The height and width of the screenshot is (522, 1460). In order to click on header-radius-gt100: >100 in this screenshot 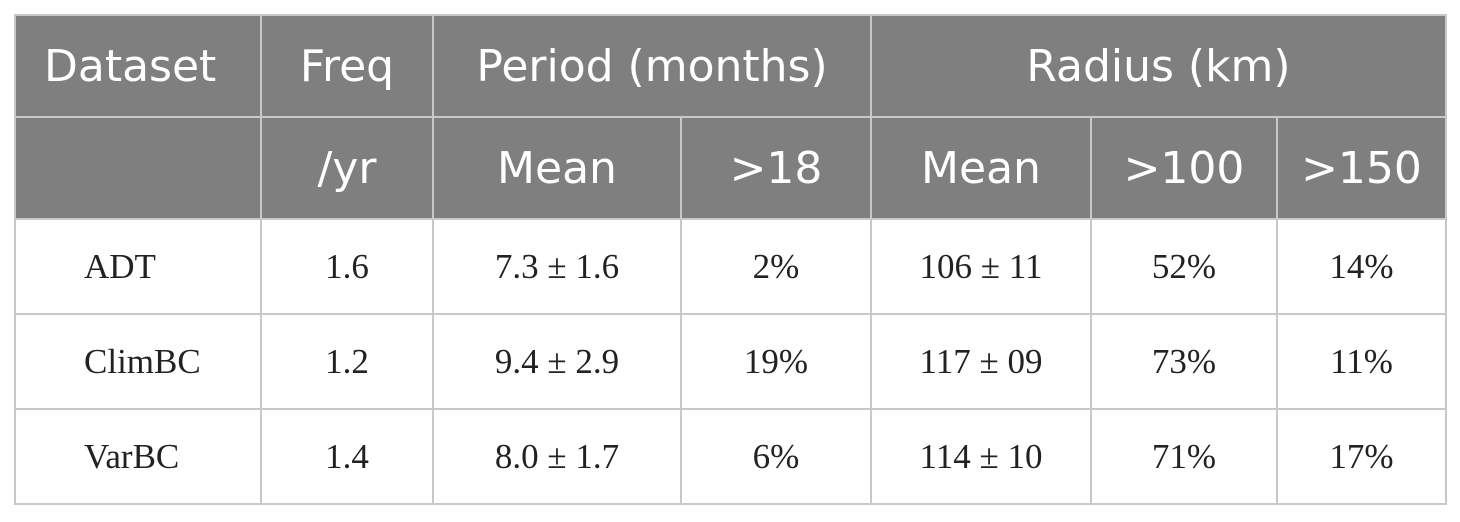, I will do `click(1184, 168)`.